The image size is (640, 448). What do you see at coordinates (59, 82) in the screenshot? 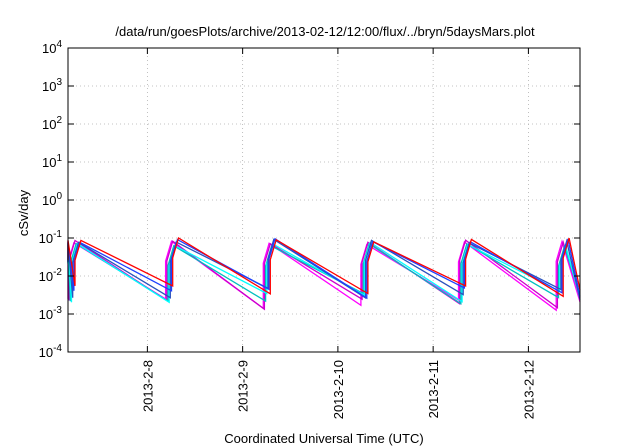
I see `y-tick-exponent: 3` at bounding box center [59, 82].